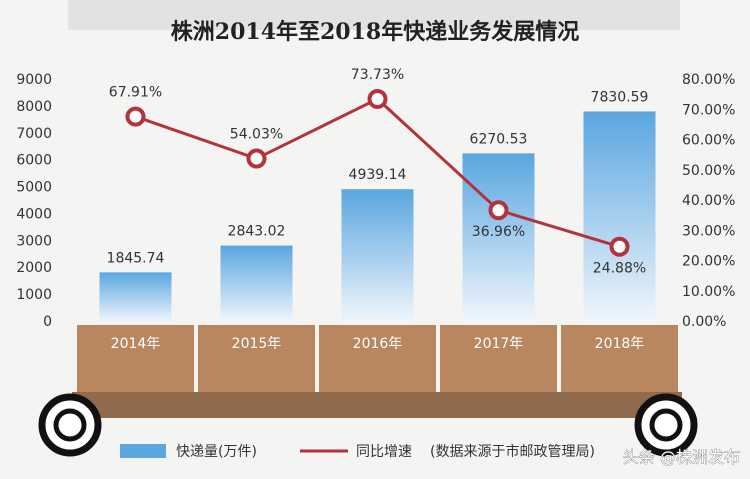  What do you see at coordinates (377, 405) in the screenshot?
I see `cart-base` at bounding box center [377, 405].